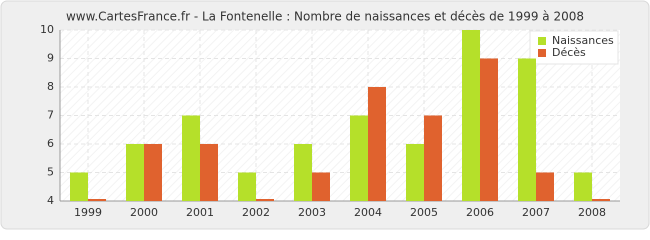 The height and width of the screenshot is (240, 650). What do you see at coordinates (592, 212) in the screenshot?
I see `x-tick-label: 2008` at bounding box center [592, 212].